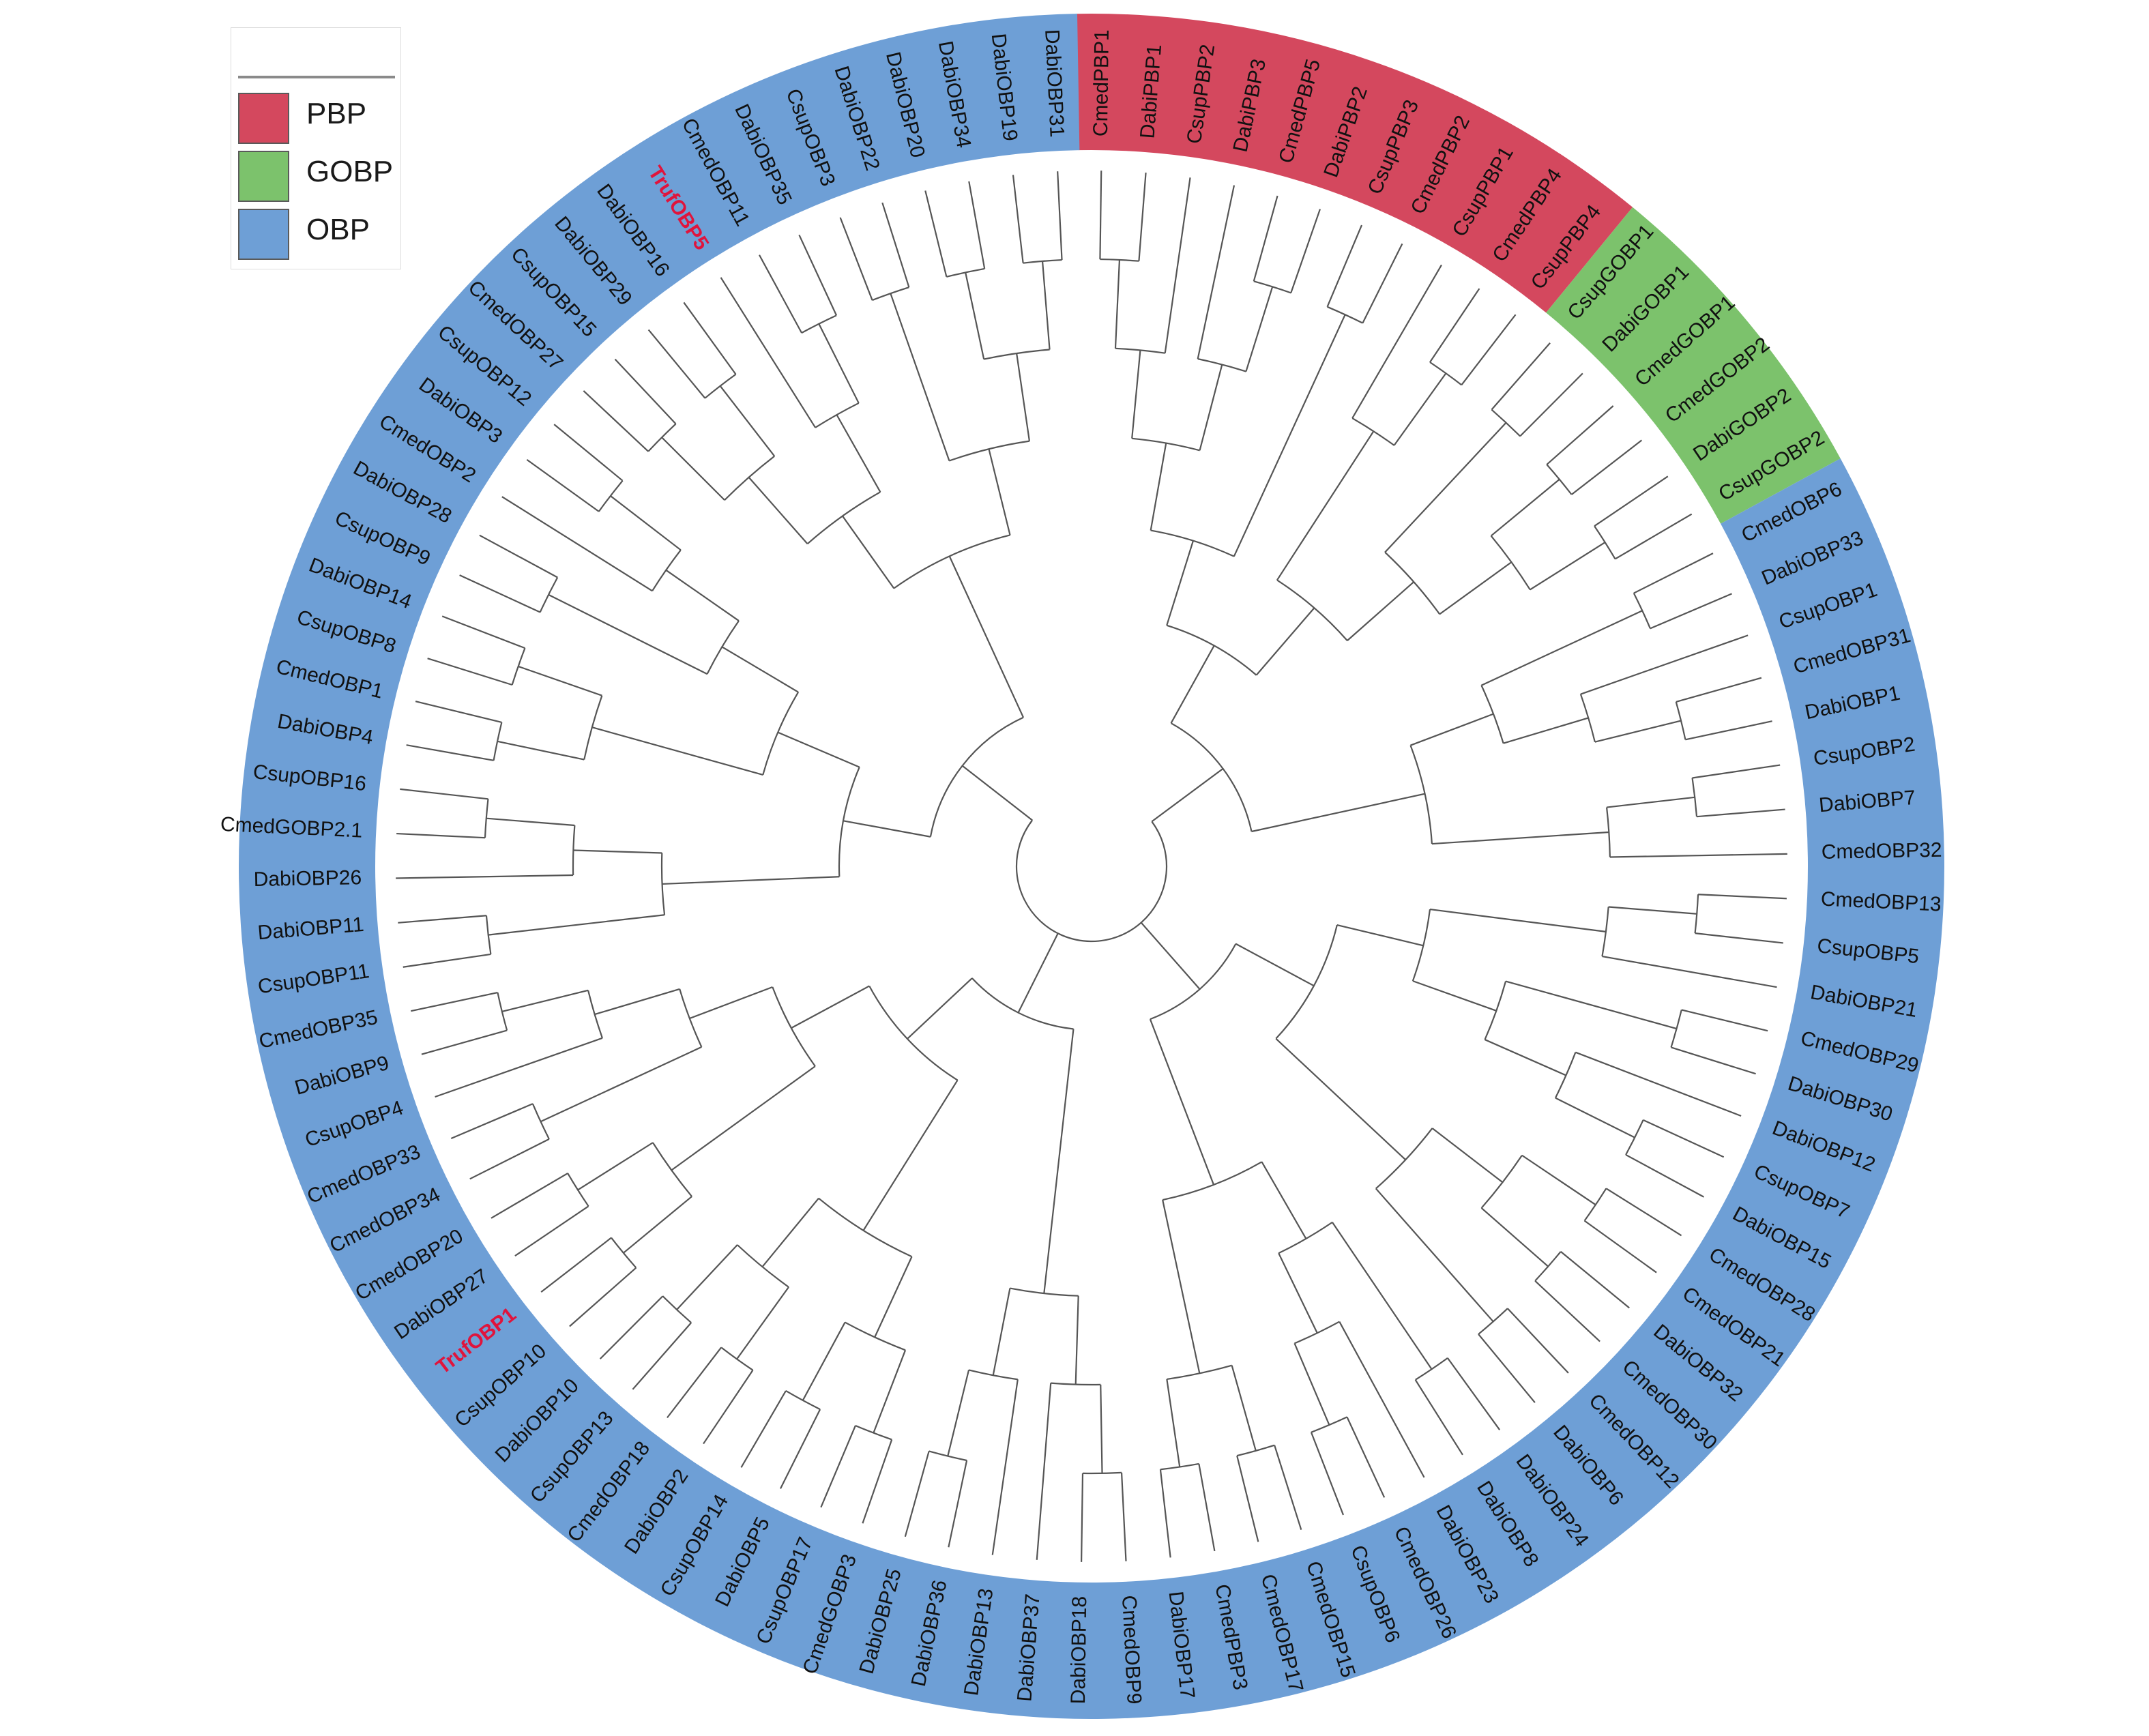  What do you see at coordinates (1079, 1650) in the screenshot?
I see `leaf-label: DabiOBP18` at bounding box center [1079, 1650].